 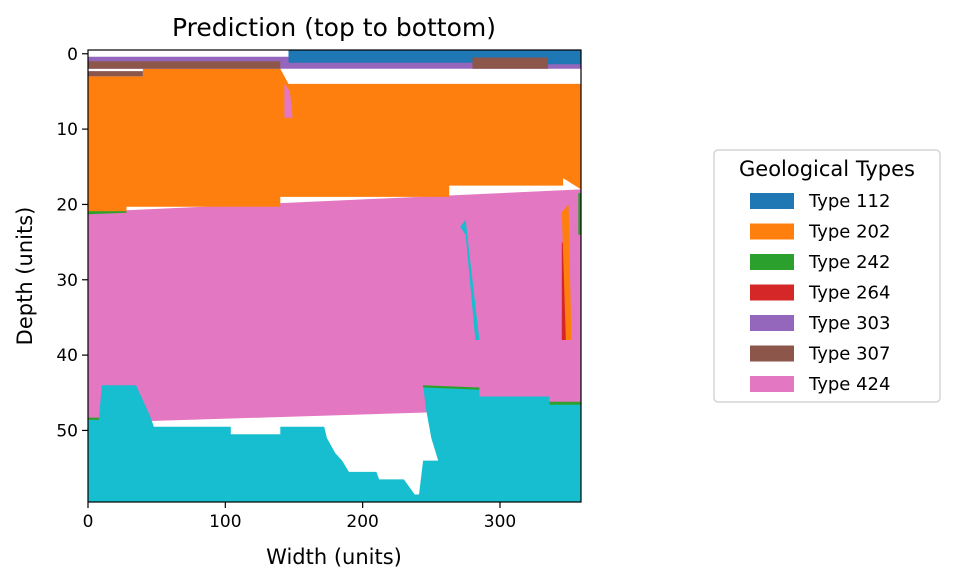 What do you see at coordinates (72, 243) in the screenshot?
I see `y-axis: 0 10 20 30 40 50` at bounding box center [72, 243].